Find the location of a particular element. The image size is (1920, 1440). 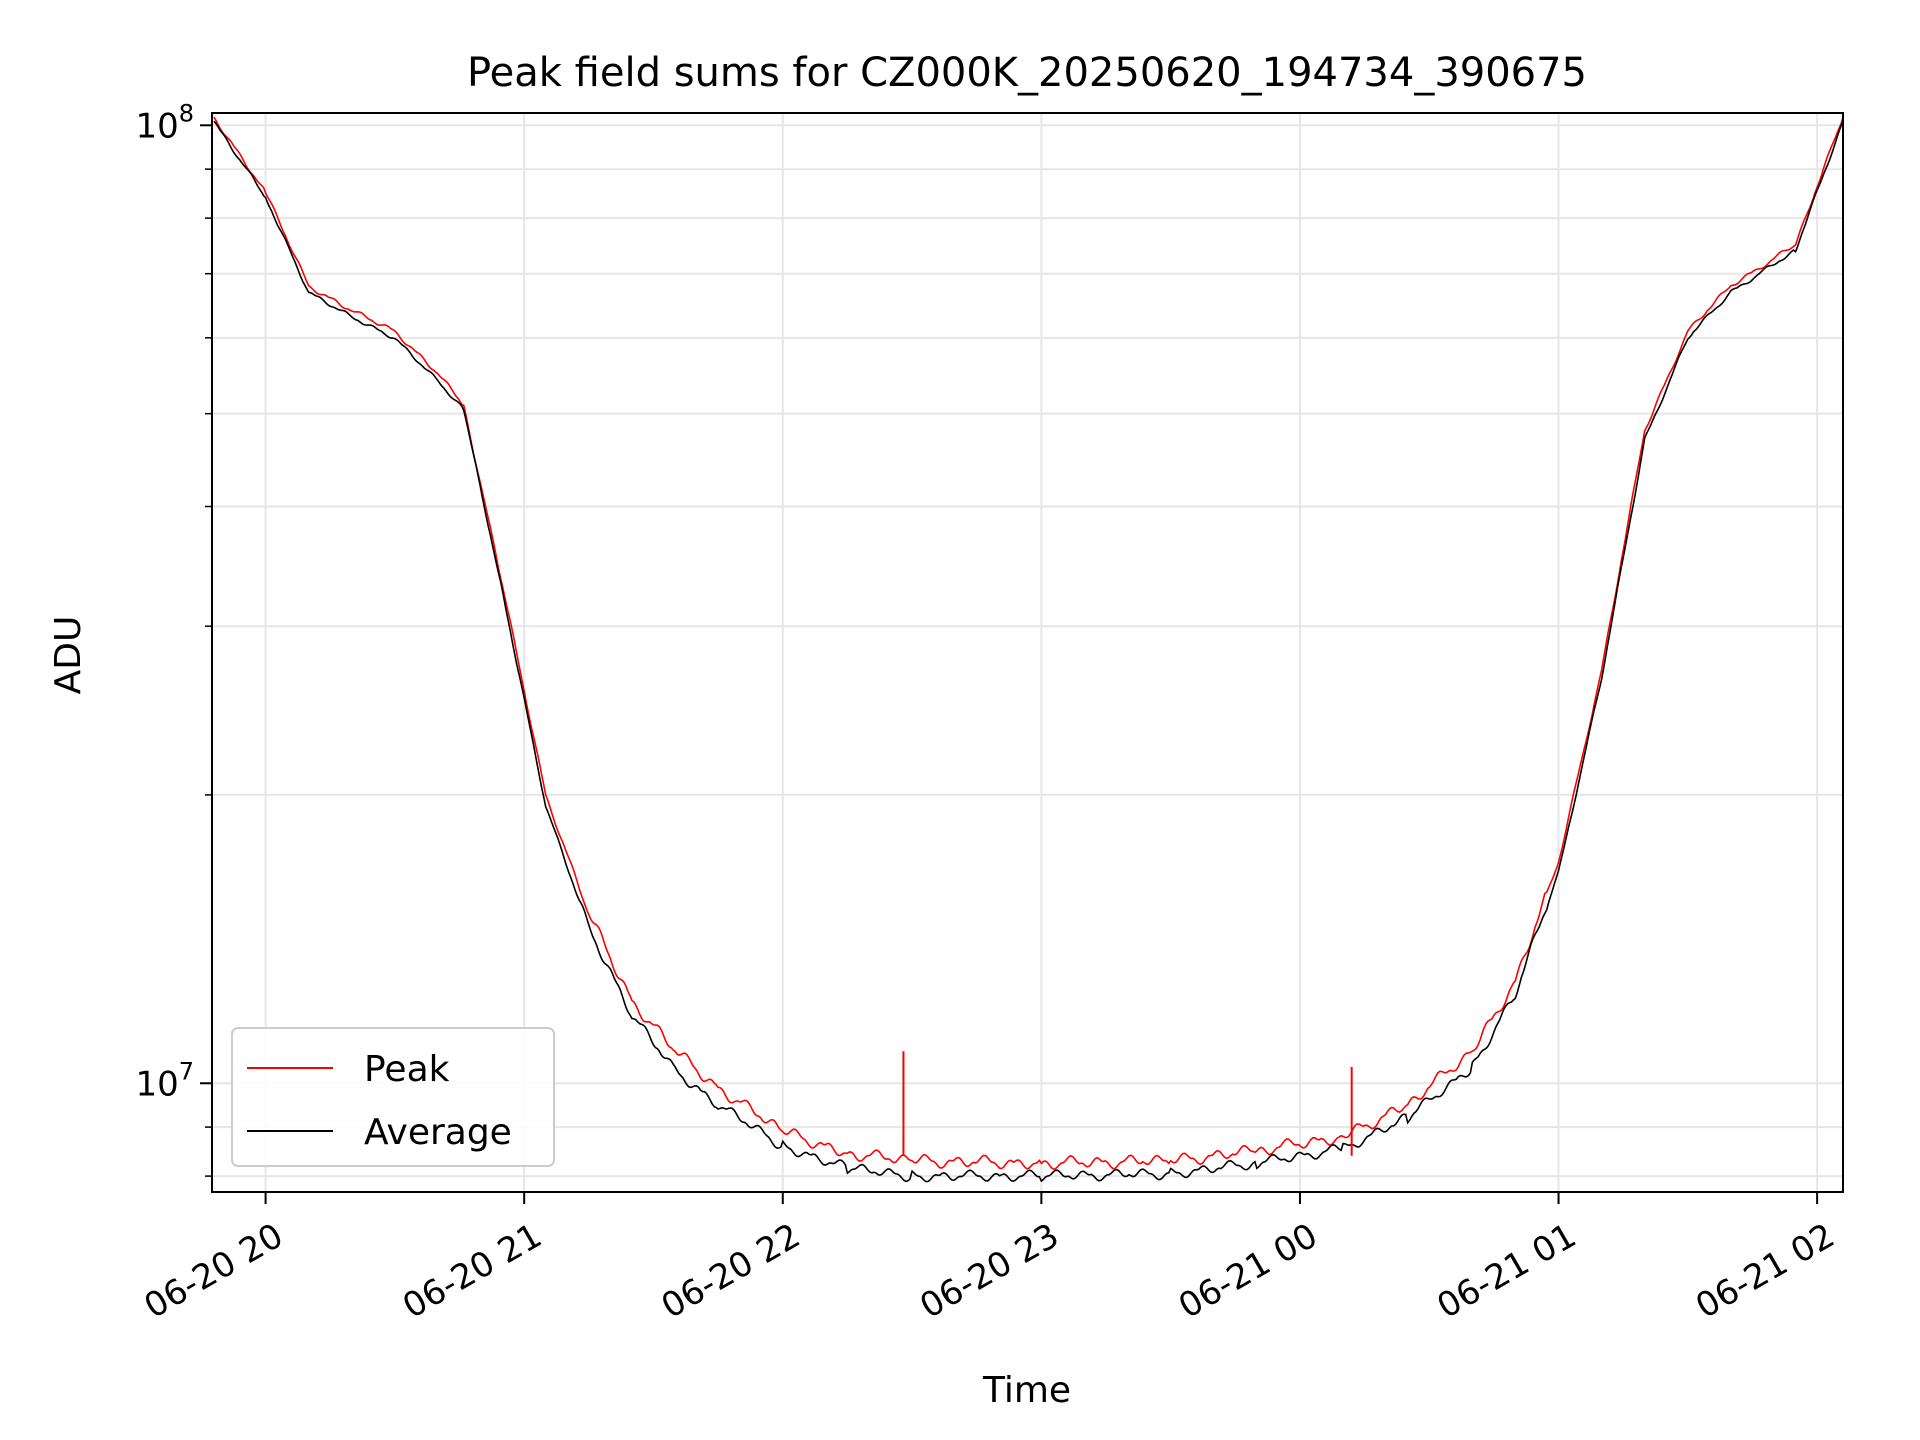

x-axis-label: Time is located at coordinates (1026, 1390).